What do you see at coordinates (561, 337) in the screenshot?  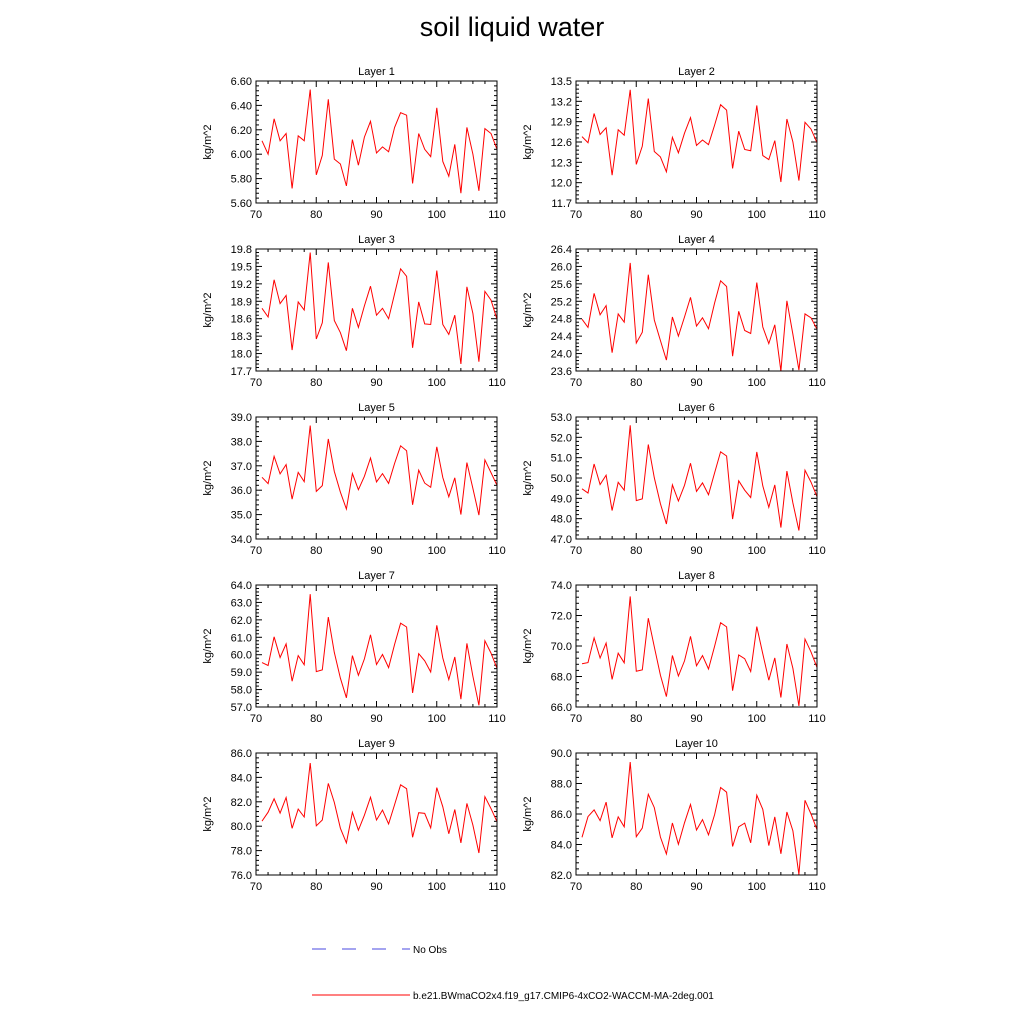 I see `y-tick-label: 24.4` at bounding box center [561, 337].